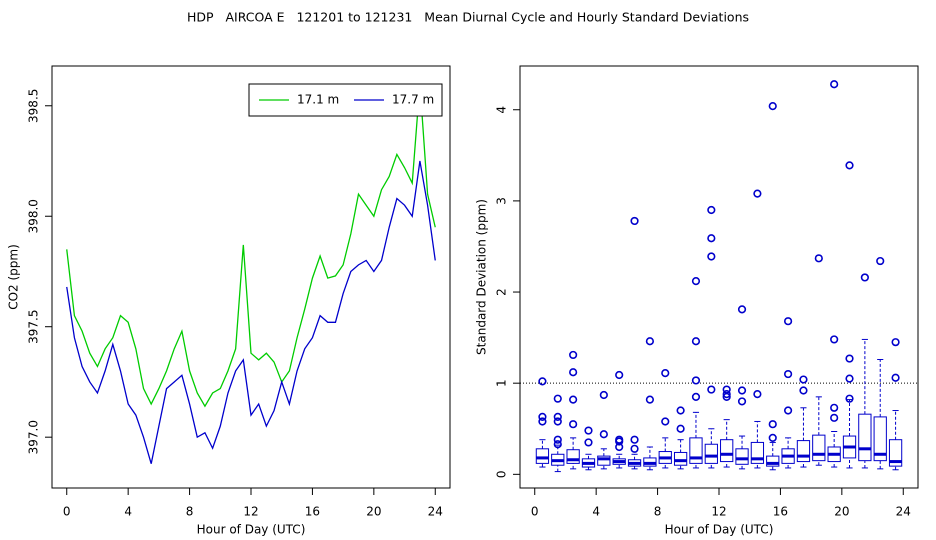  I want to click on y-tick-label: 398.0, so click(34, 216).